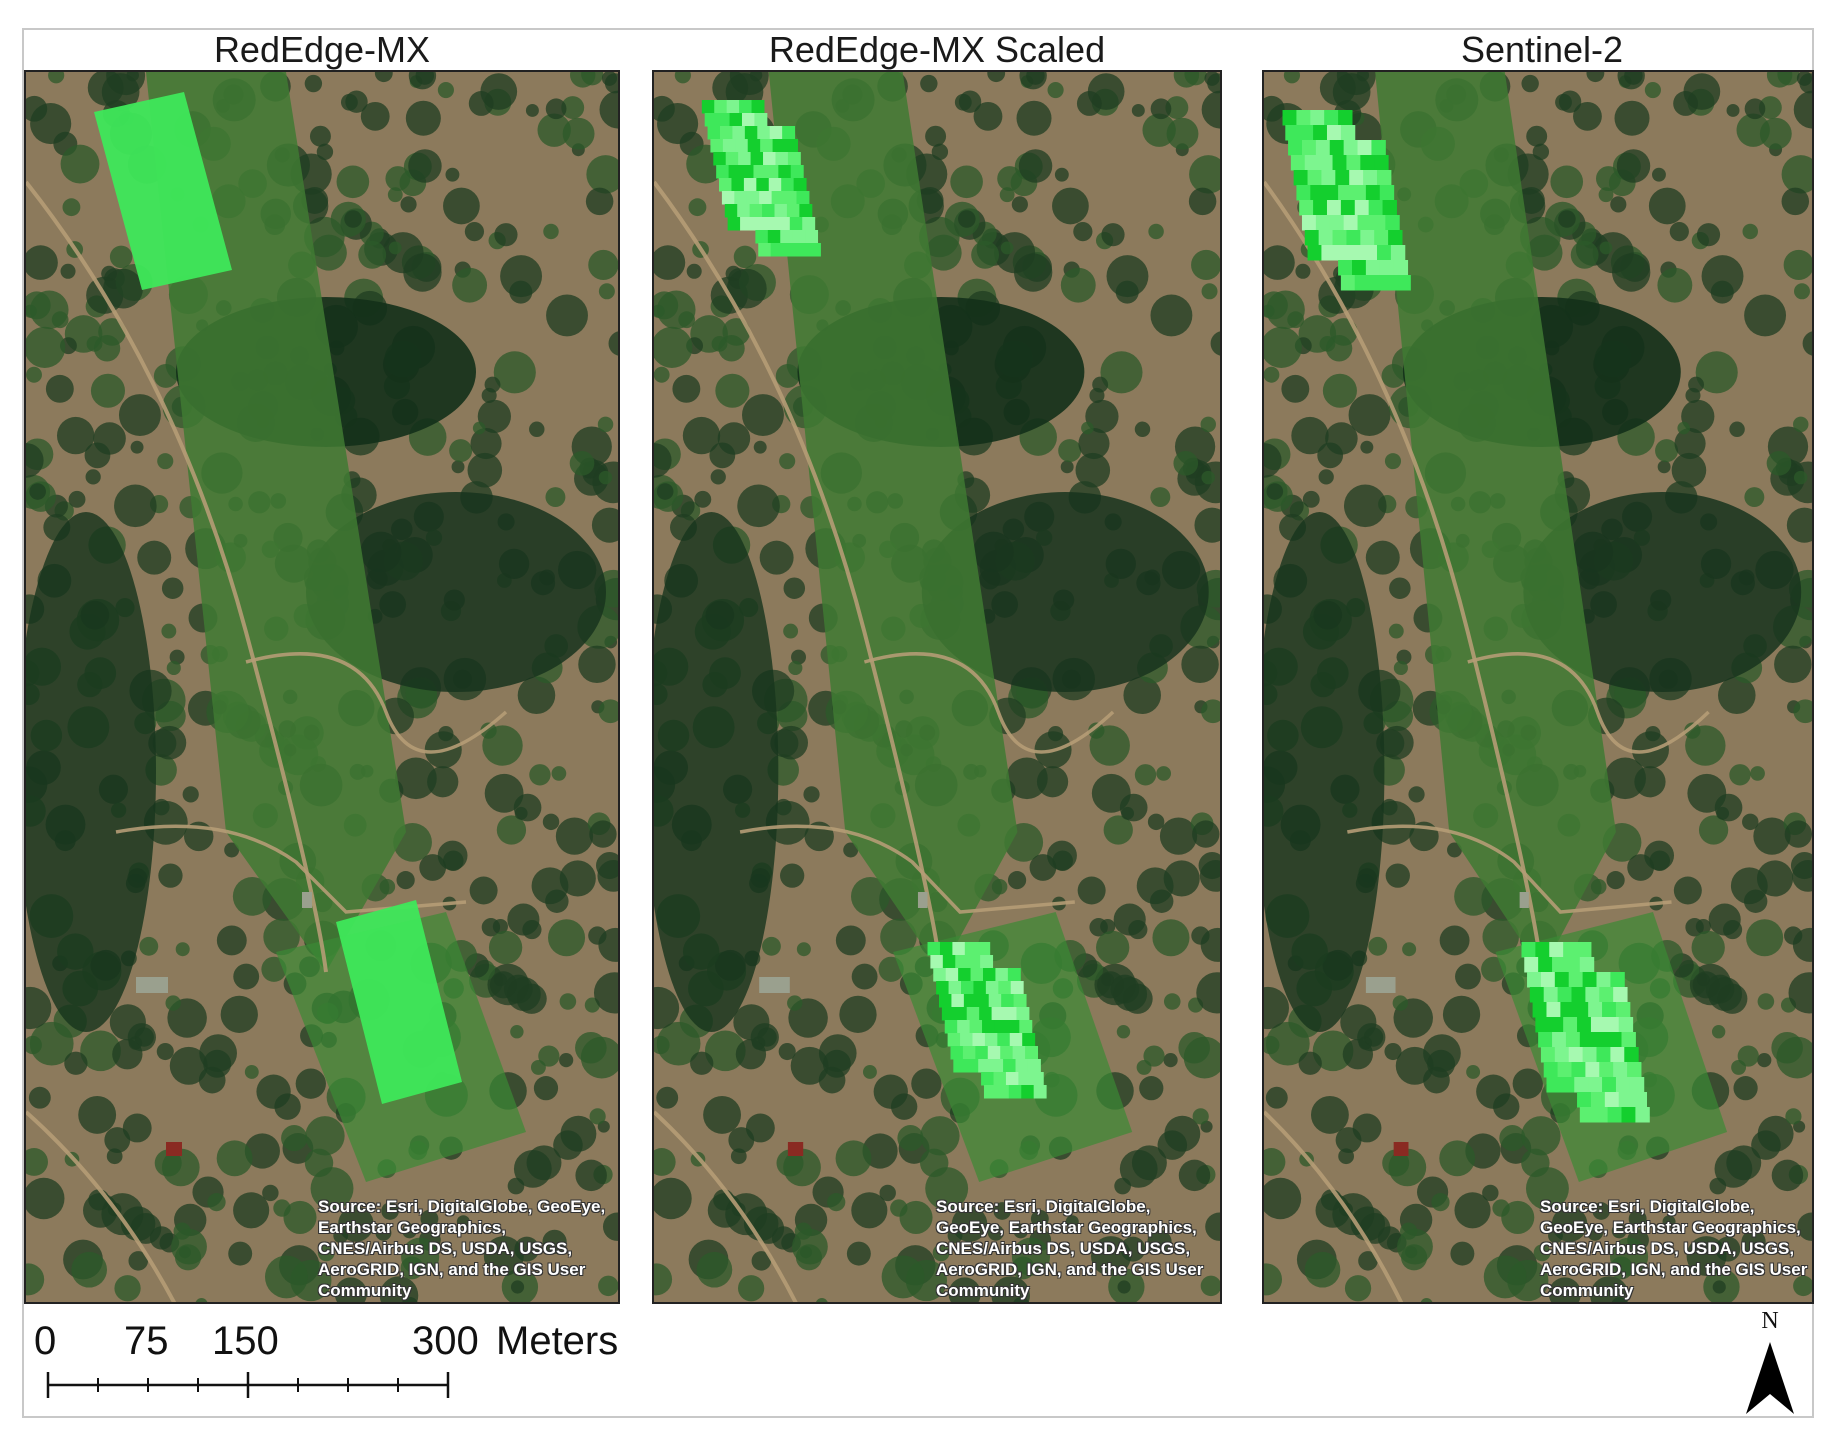 This screenshot has height=1434, width=1838. What do you see at coordinates (248, 1385) in the screenshot?
I see `scale-bar` at bounding box center [248, 1385].